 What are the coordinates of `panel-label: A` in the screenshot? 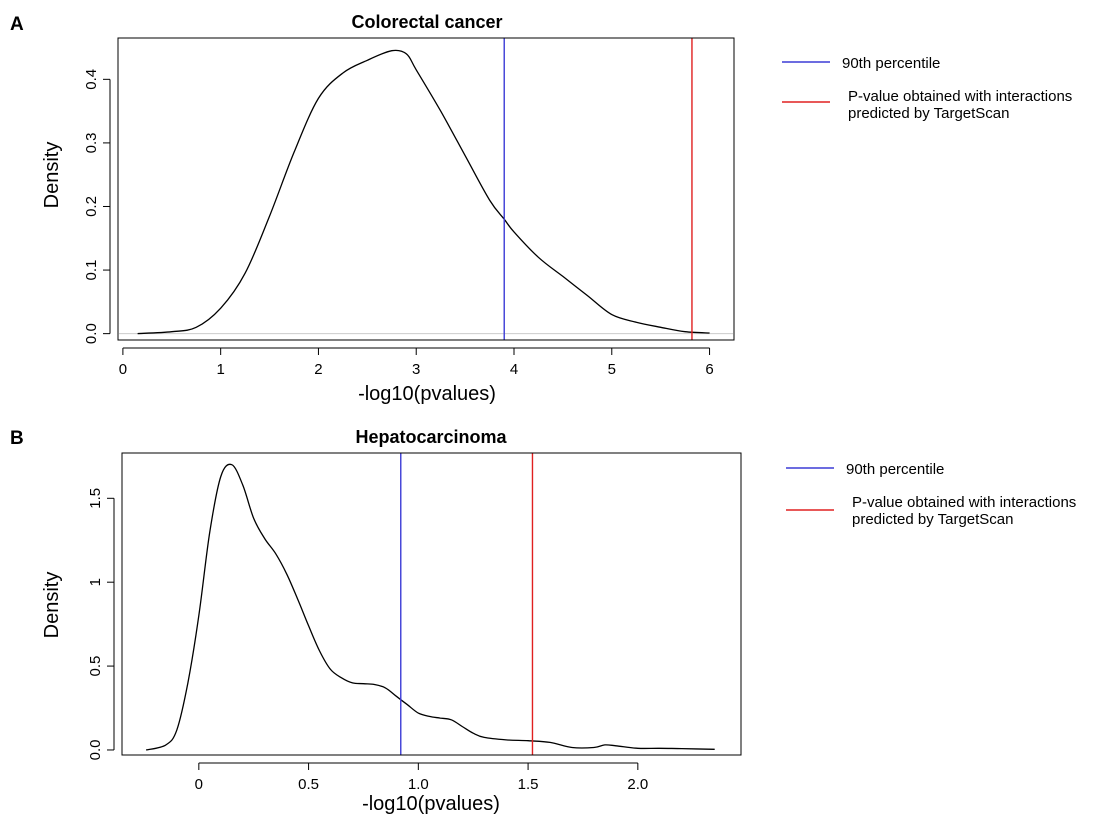 It's located at (17, 24).